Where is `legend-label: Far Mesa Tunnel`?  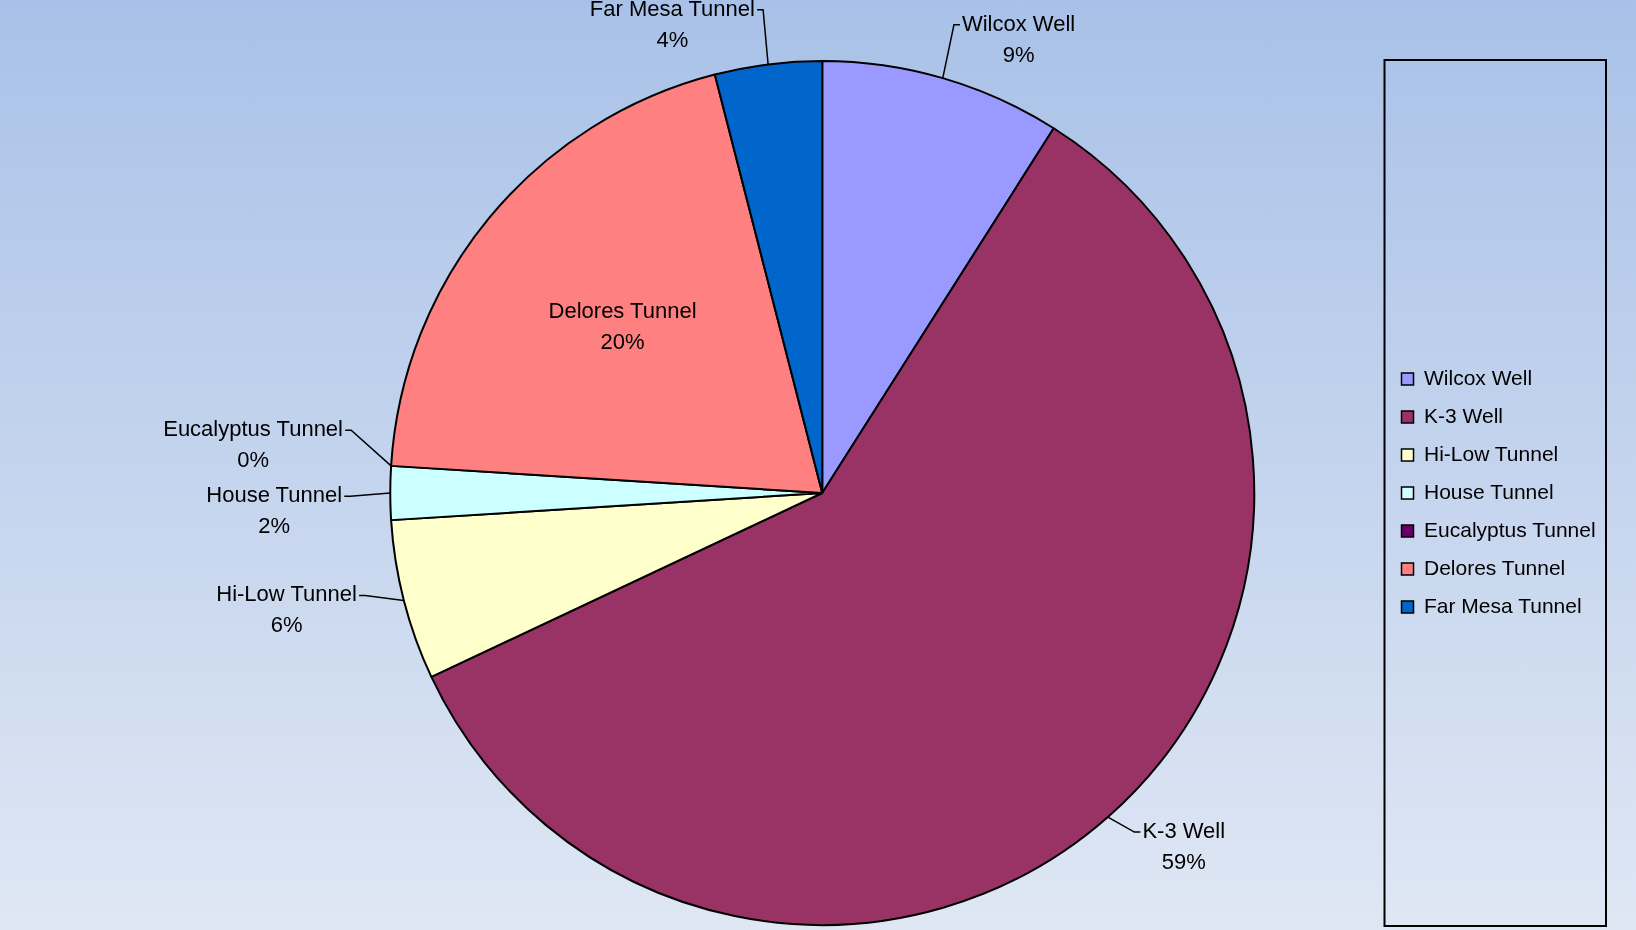
legend-label: Far Mesa Tunnel is located at coordinates (1503, 605).